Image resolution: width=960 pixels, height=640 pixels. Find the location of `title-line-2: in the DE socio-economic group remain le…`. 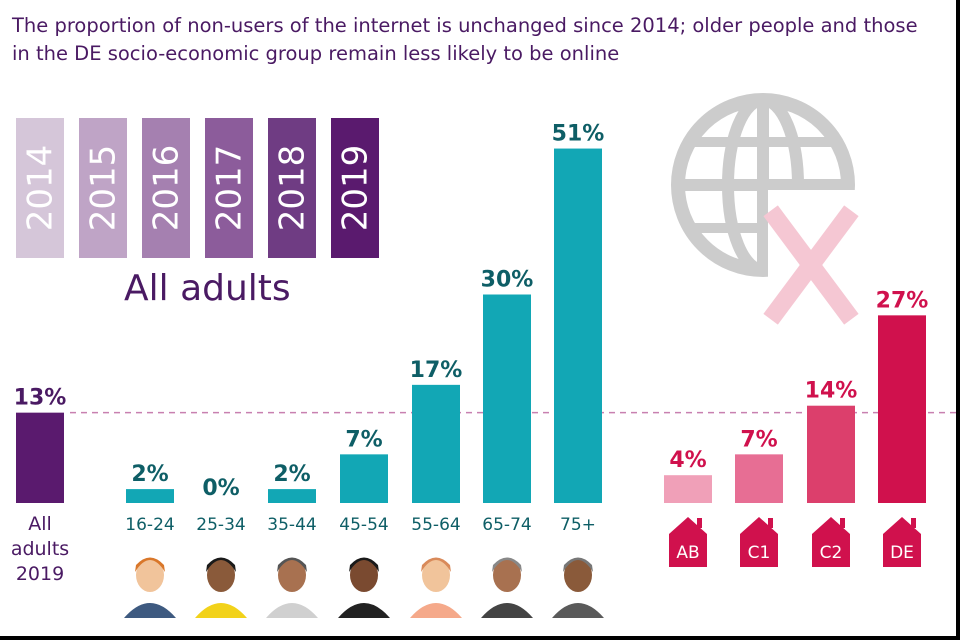

title-line-2: in the DE socio-economic group remain le… is located at coordinates (316, 53).